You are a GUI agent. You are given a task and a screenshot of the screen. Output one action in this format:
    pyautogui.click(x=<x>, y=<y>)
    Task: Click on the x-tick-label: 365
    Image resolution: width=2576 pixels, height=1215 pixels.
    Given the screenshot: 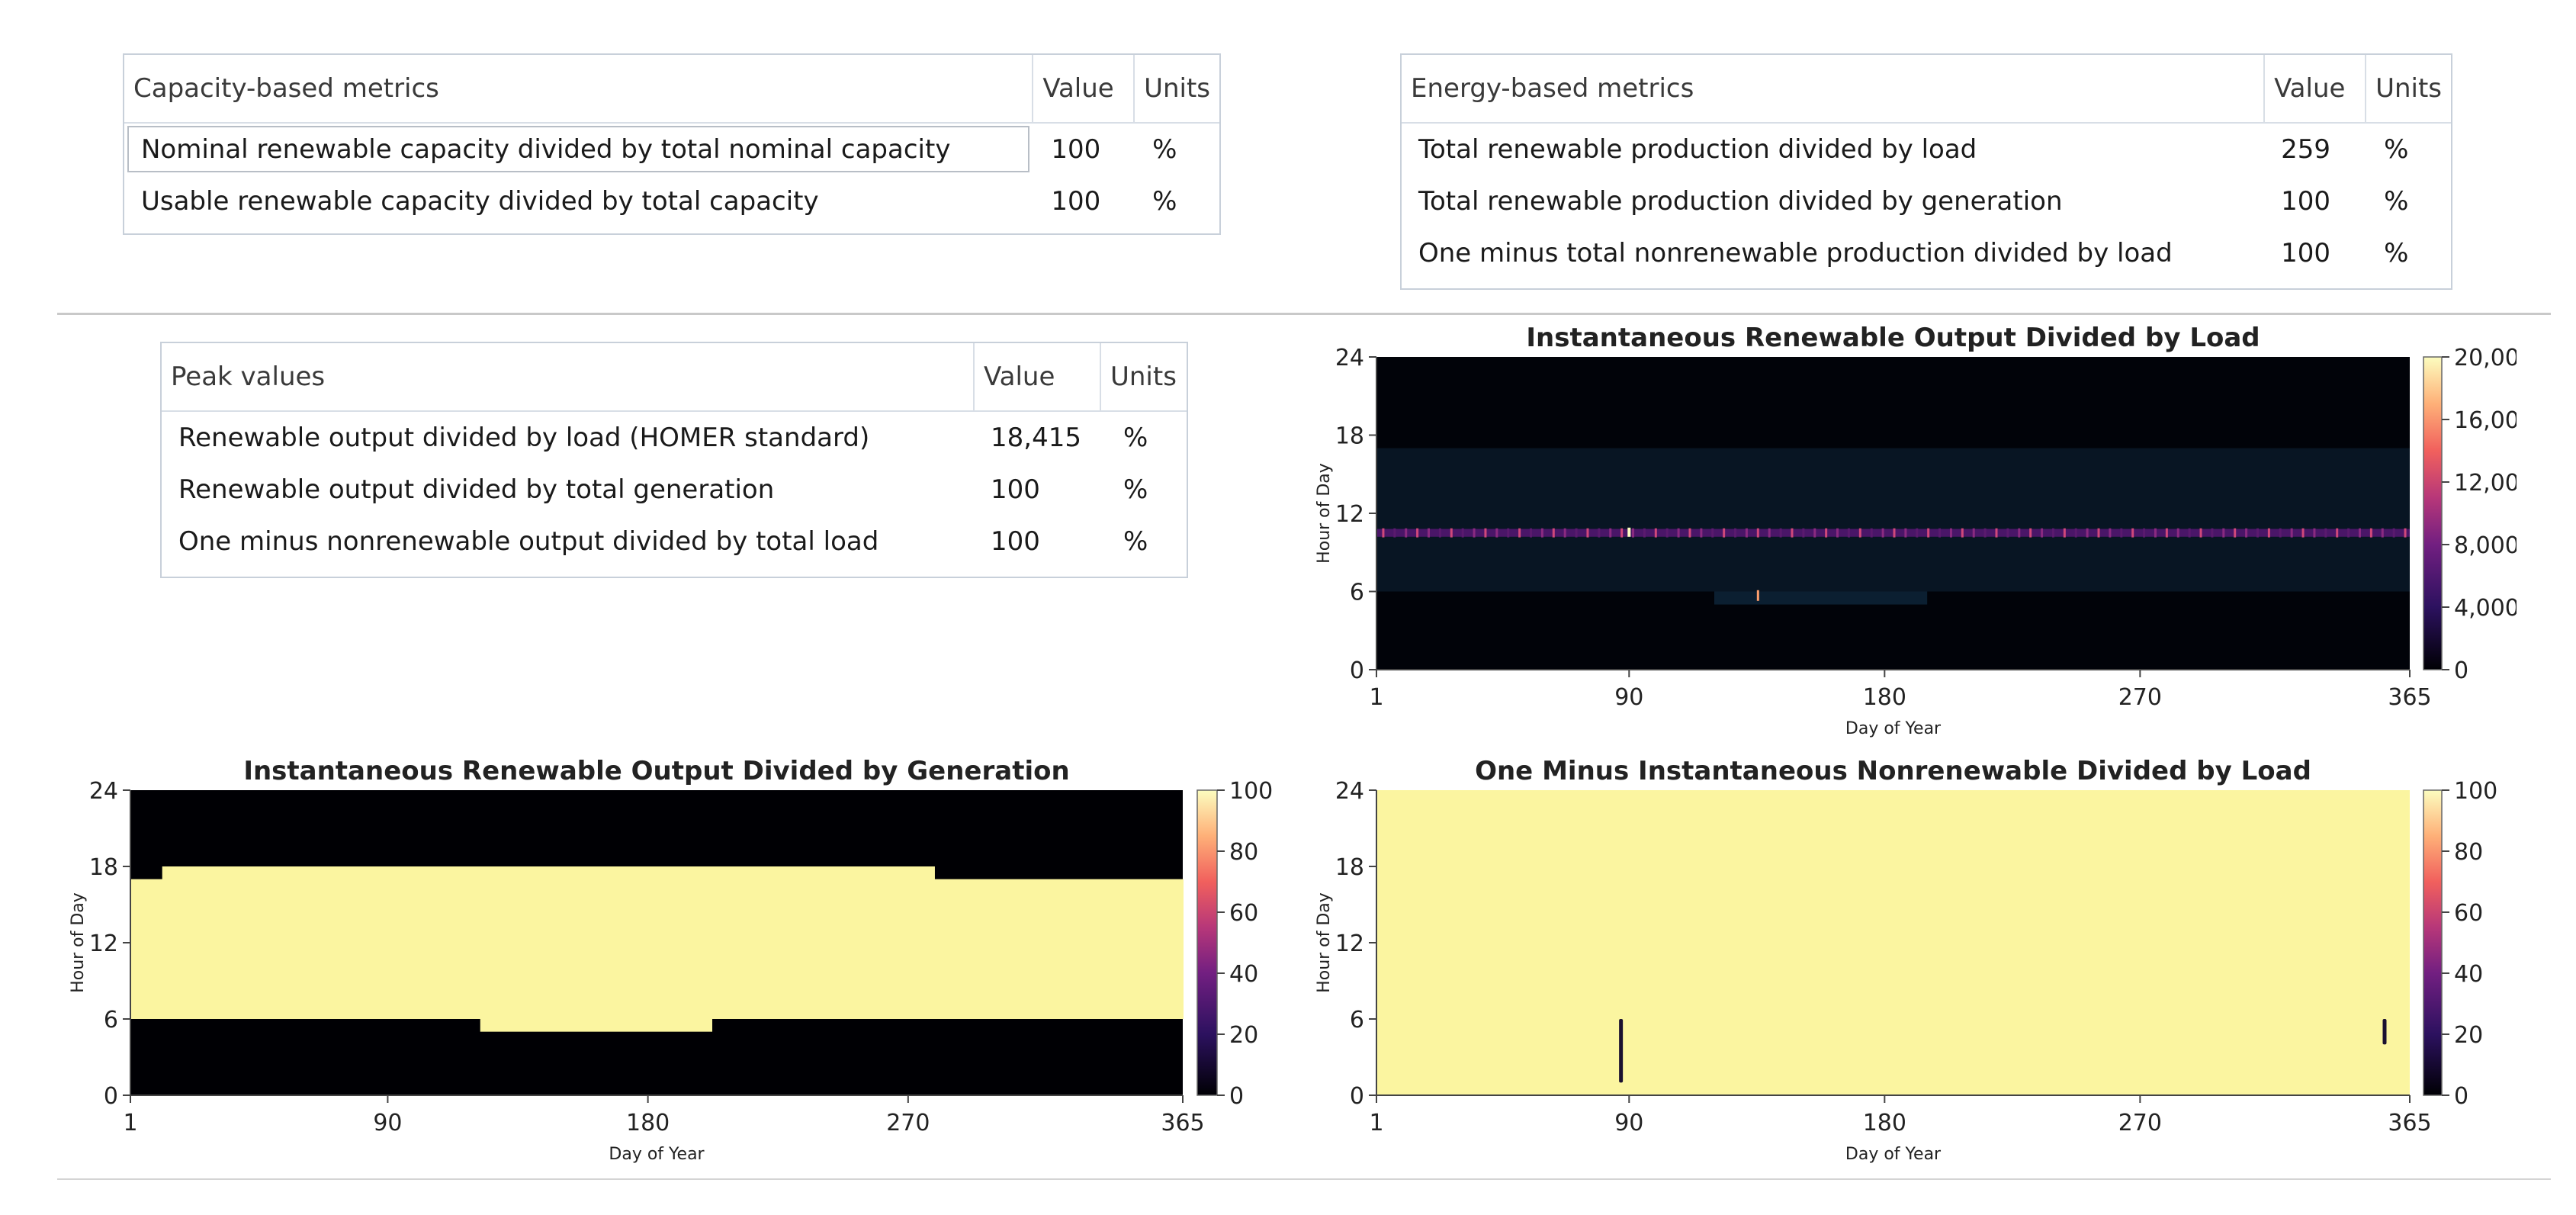 What is the action you would take?
    pyautogui.click(x=2409, y=1123)
    